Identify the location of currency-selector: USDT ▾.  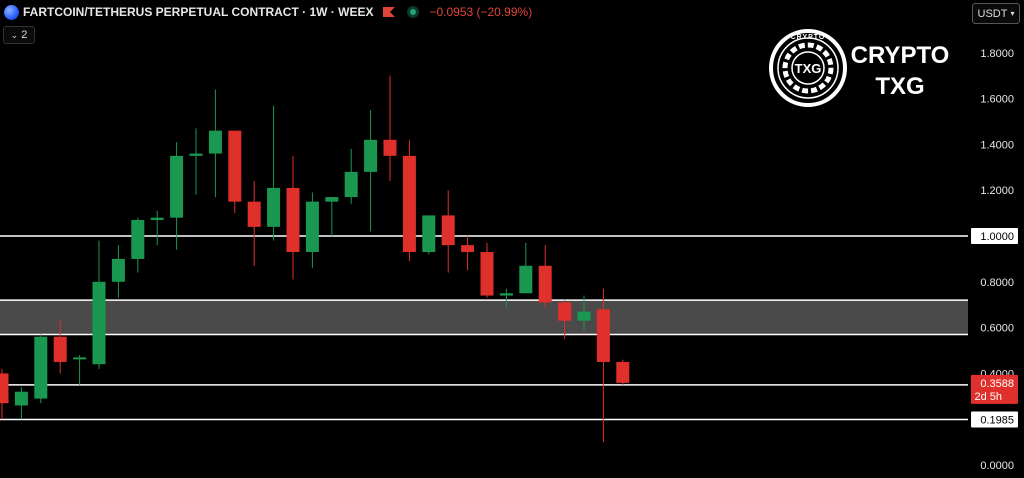
(996, 13).